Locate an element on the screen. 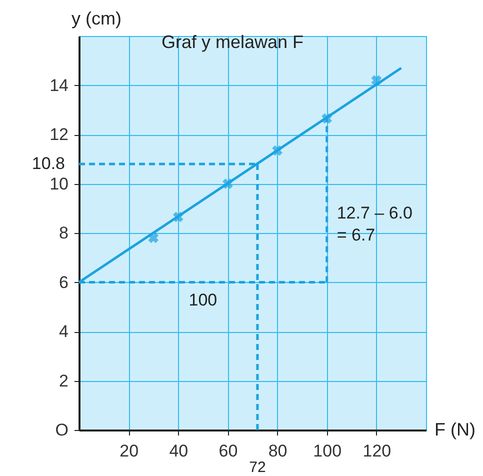  x-tick-label: 80 is located at coordinates (278, 451).